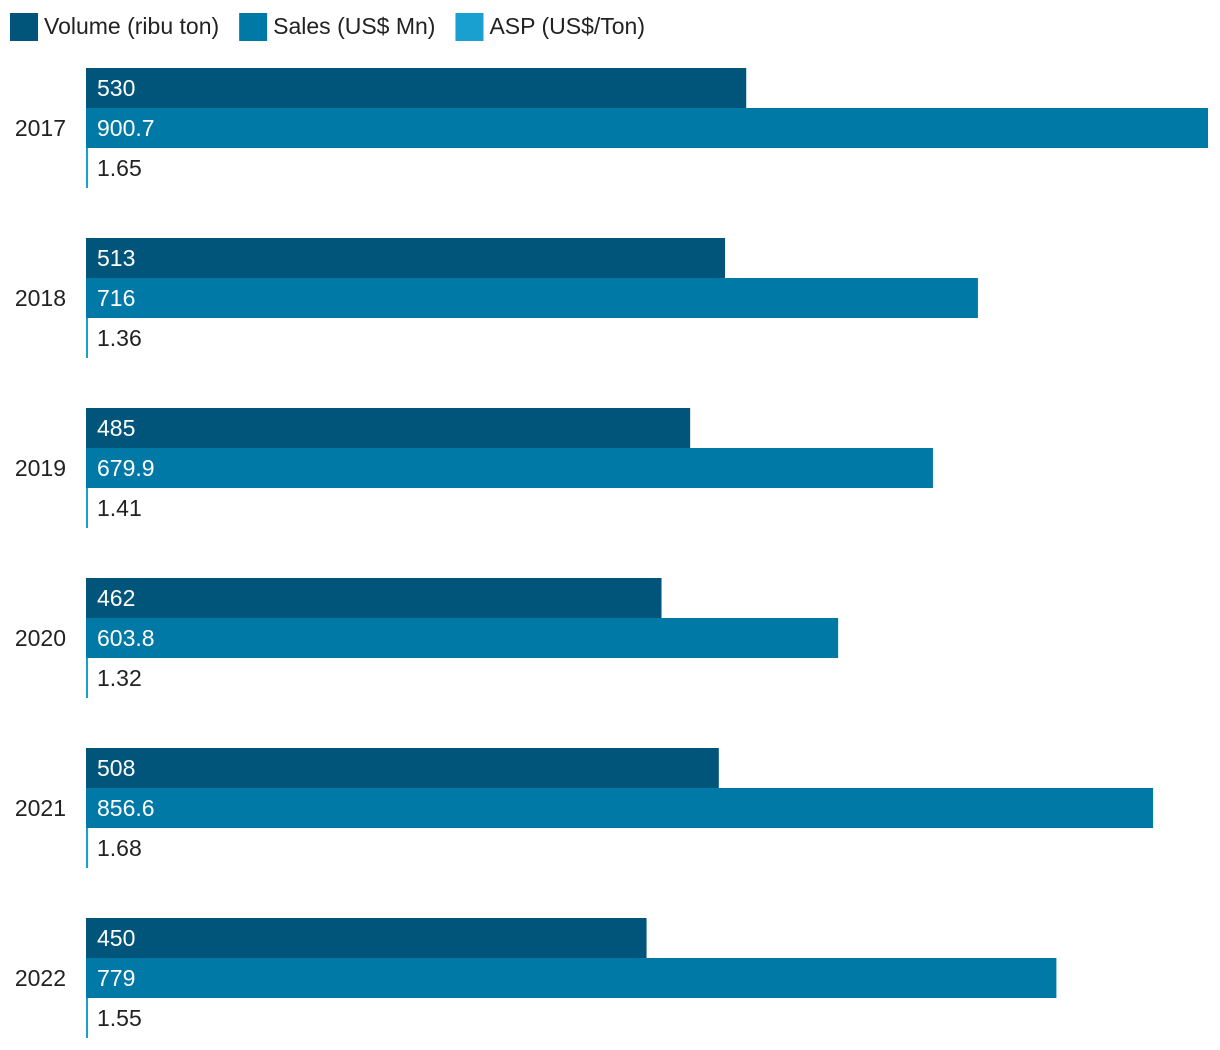 The image size is (1220, 1050). I want to click on category-label: 2019, so click(40, 468).